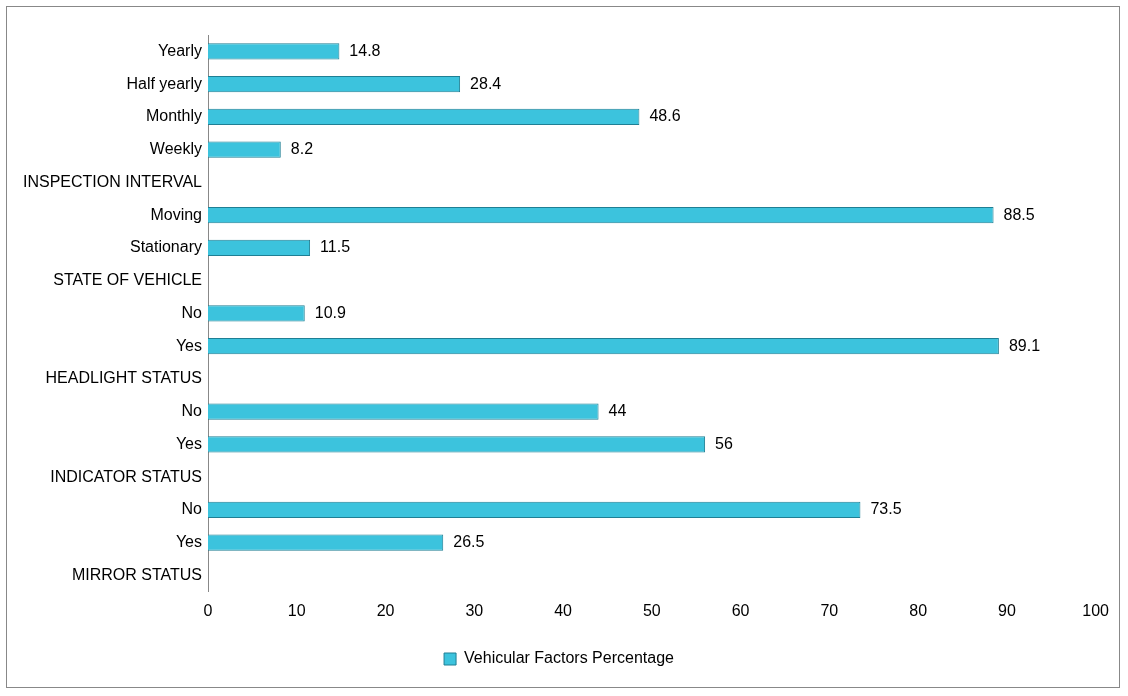 The image size is (1128, 696). I want to click on data-label: 11.5, so click(335, 247).